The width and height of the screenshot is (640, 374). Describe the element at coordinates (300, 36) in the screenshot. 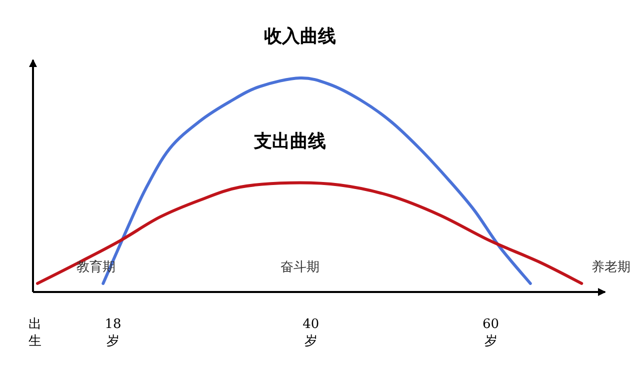

I see `text: 收入曲线` at that location.